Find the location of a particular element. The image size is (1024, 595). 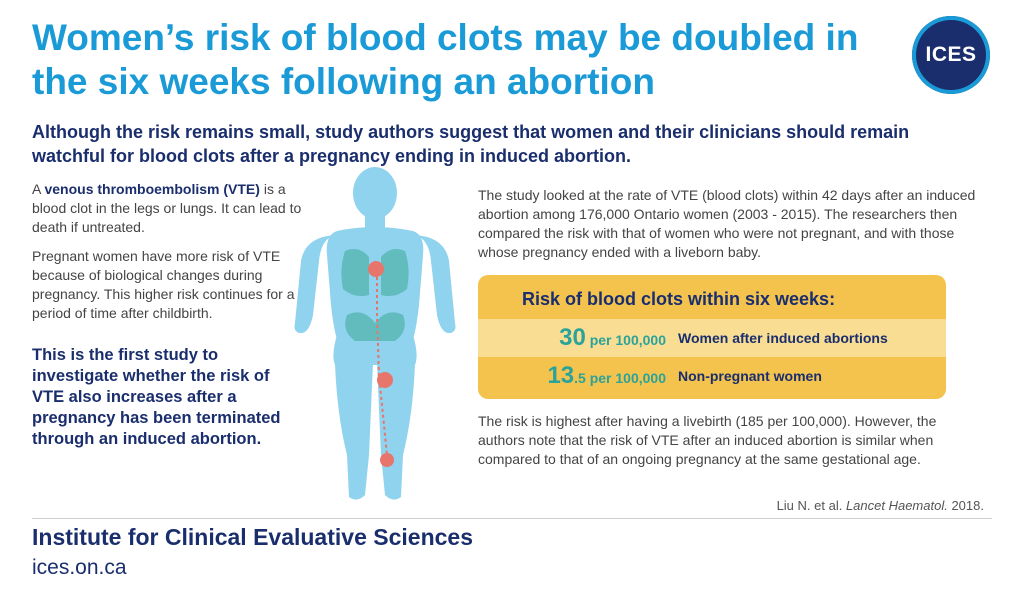

clot-calf is located at coordinates (387, 460).